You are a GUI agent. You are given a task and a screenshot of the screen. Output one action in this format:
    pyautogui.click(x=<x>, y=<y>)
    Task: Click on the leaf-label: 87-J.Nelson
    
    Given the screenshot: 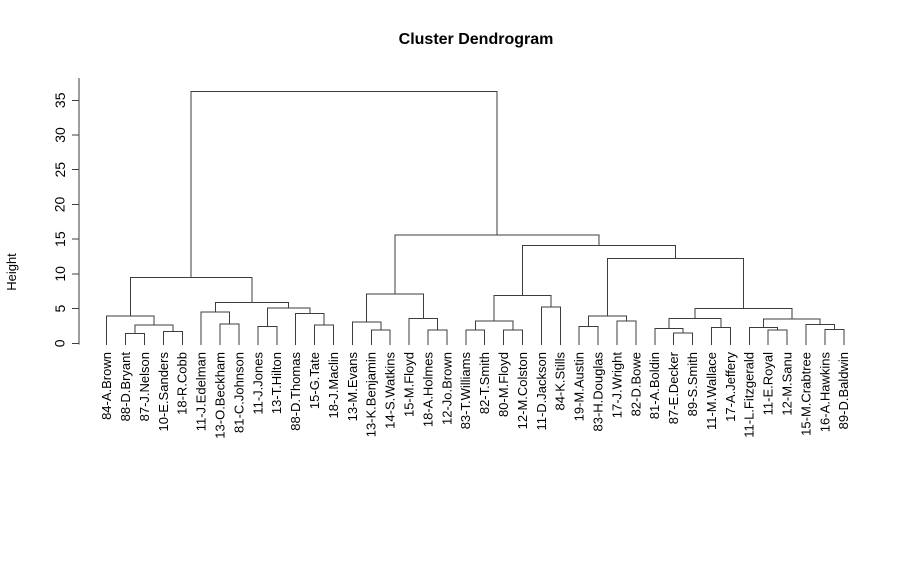 What is the action you would take?
    pyautogui.click(x=144, y=386)
    